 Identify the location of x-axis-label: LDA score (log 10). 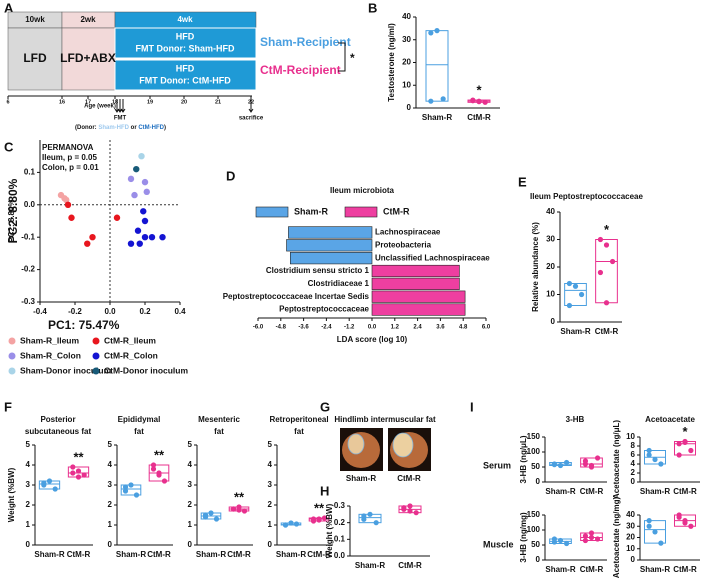
(372, 339).